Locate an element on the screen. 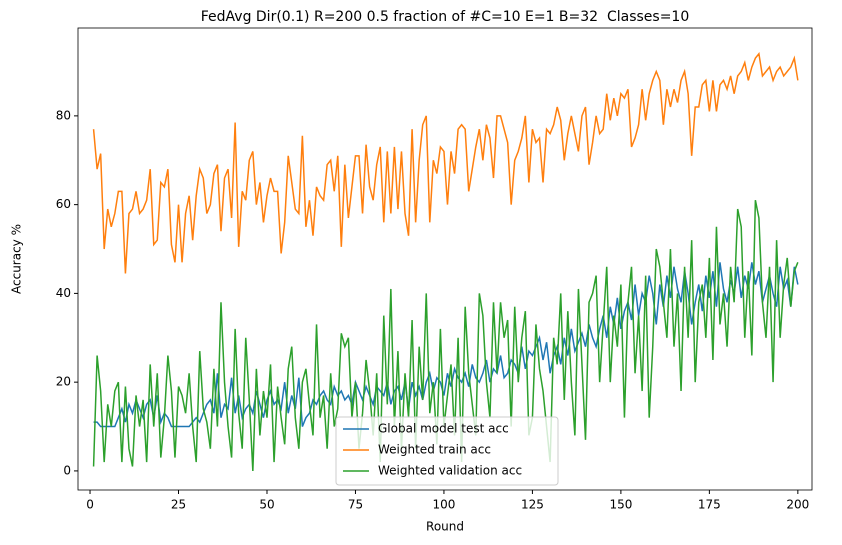 The image size is (842, 545). x-tick-label: 175 is located at coordinates (709, 505).